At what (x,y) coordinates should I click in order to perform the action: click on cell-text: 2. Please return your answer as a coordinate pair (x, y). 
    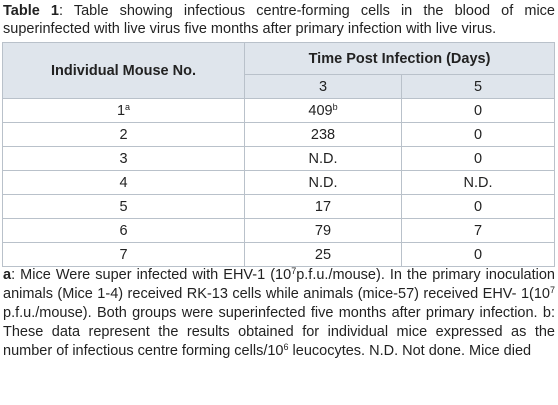
    Looking at the image, I should click on (123, 134).